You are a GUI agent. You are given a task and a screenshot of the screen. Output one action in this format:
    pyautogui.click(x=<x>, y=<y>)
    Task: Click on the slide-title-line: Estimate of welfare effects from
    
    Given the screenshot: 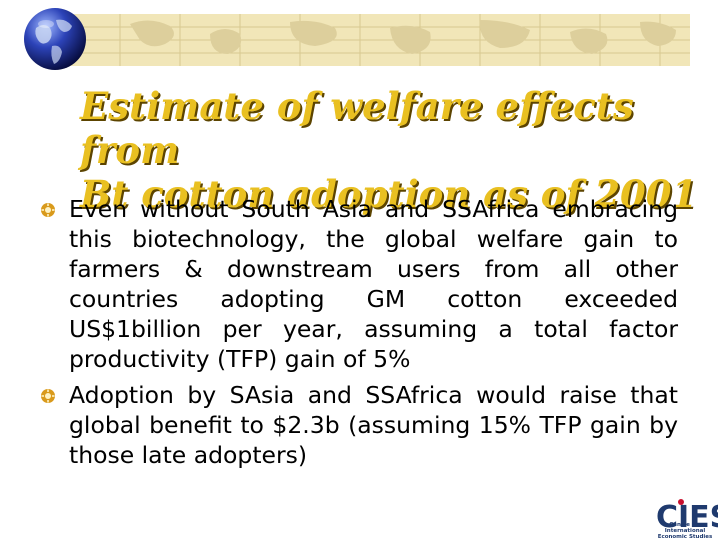 What is the action you would take?
    pyautogui.click(x=357, y=128)
    